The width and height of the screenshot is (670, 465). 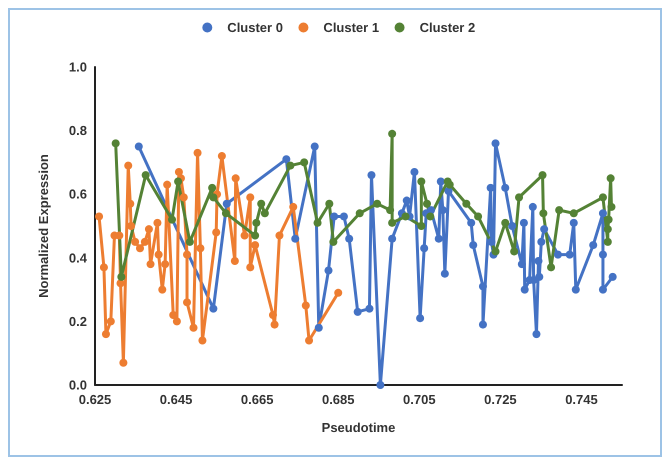 I want to click on legend-label: Cluster 1, so click(x=351, y=27).